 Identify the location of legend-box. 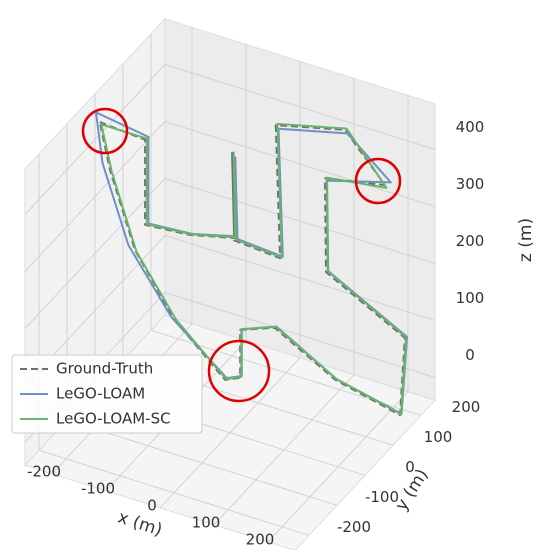
(107, 394).